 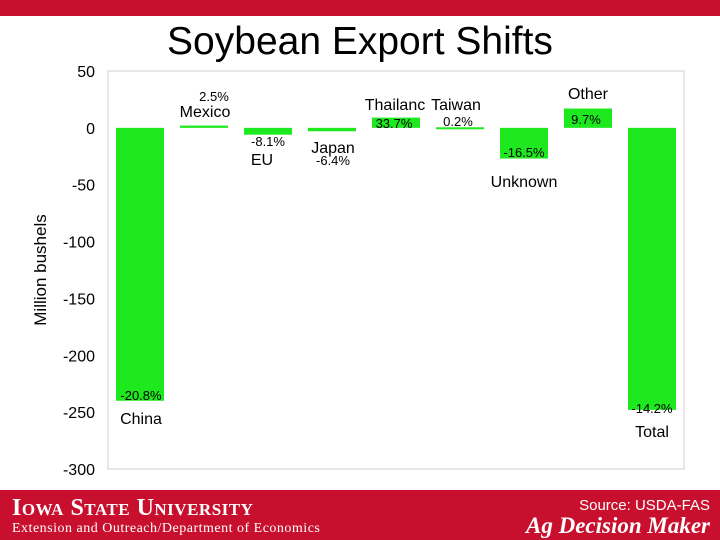 I want to click on bar-thailand, so click(x=396, y=122).